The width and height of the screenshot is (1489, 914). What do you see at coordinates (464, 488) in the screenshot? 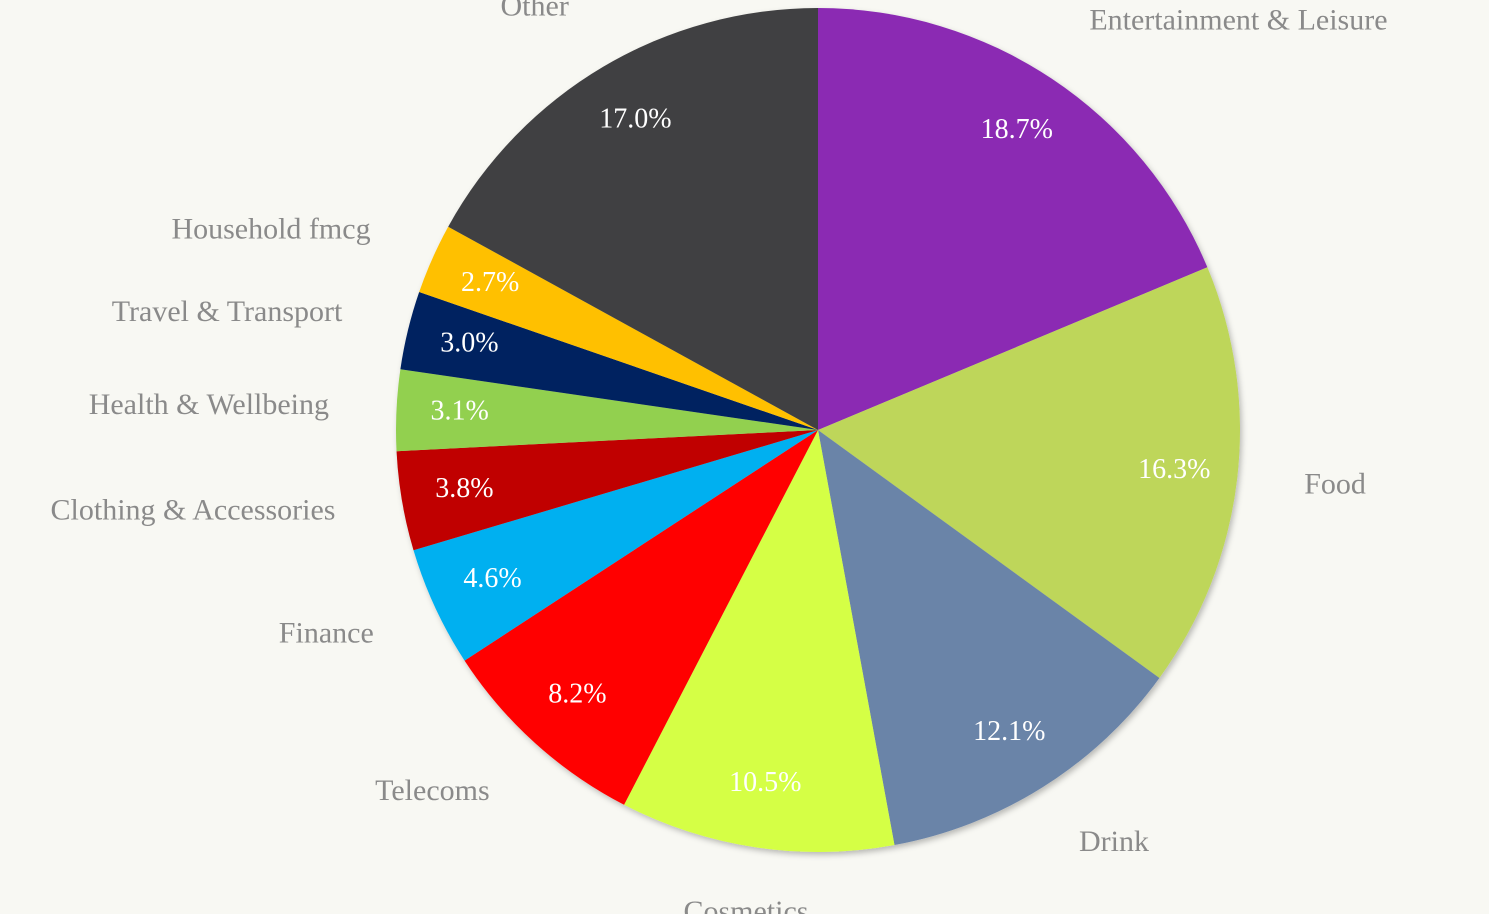
I see `value-label: 3.8%` at bounding box center [464, 488].